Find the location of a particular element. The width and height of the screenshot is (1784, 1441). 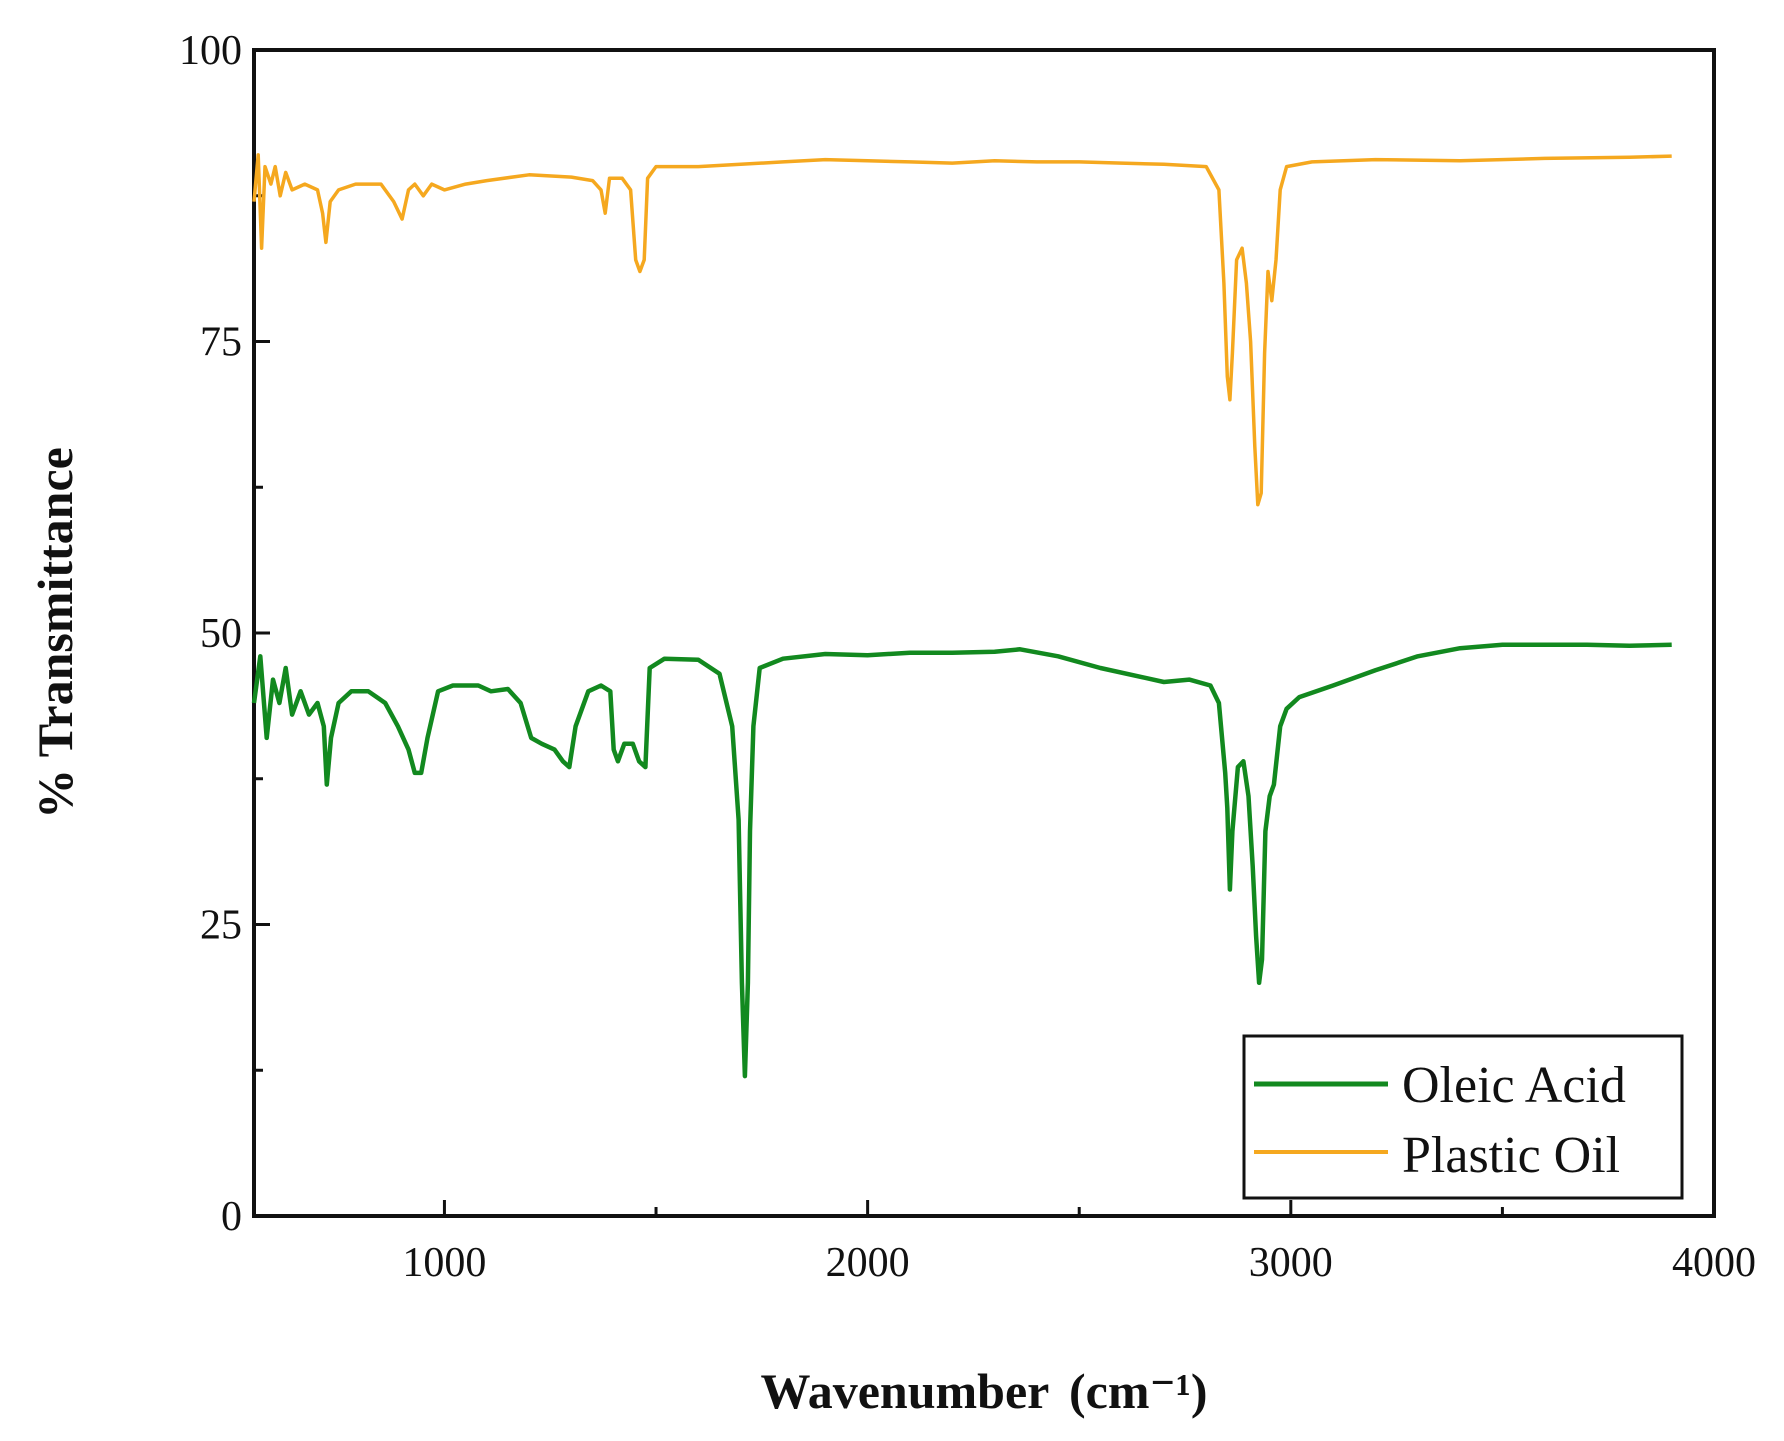

legend: Oleic Acid Plastic Oil is located at coordinates (1463, 1117).